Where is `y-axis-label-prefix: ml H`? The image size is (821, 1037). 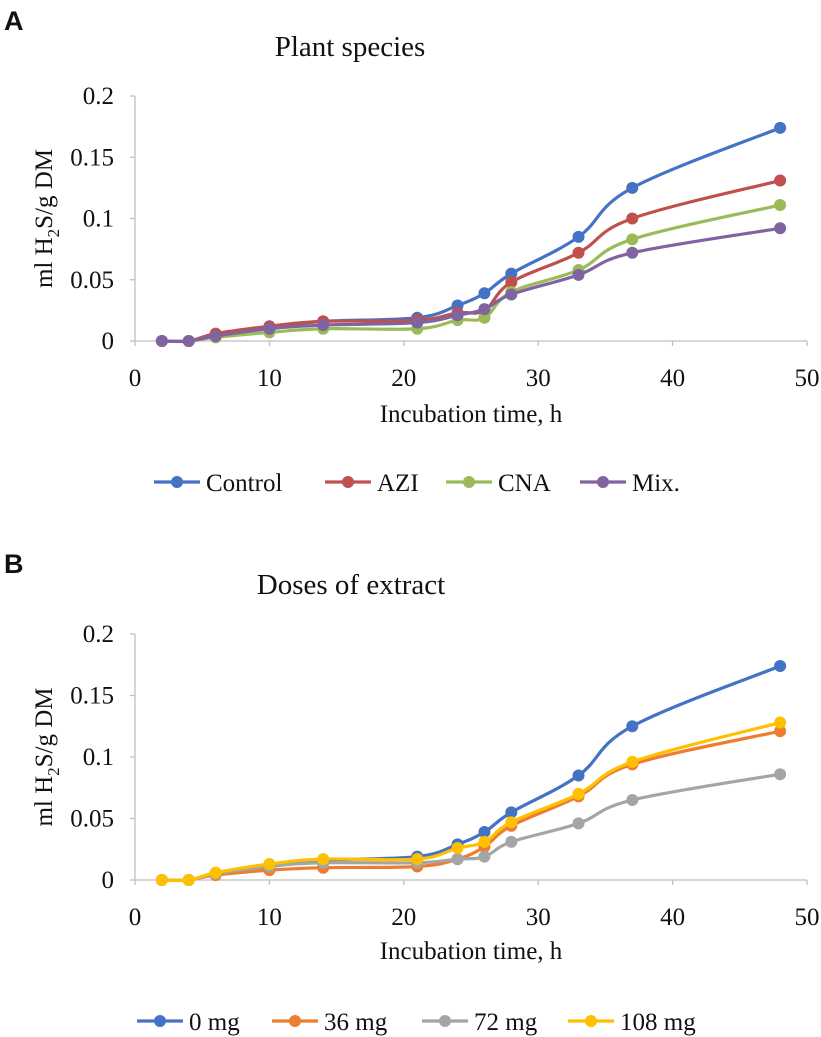
y-axis-label-prefix: ml H is located at coordinates (44, 262).